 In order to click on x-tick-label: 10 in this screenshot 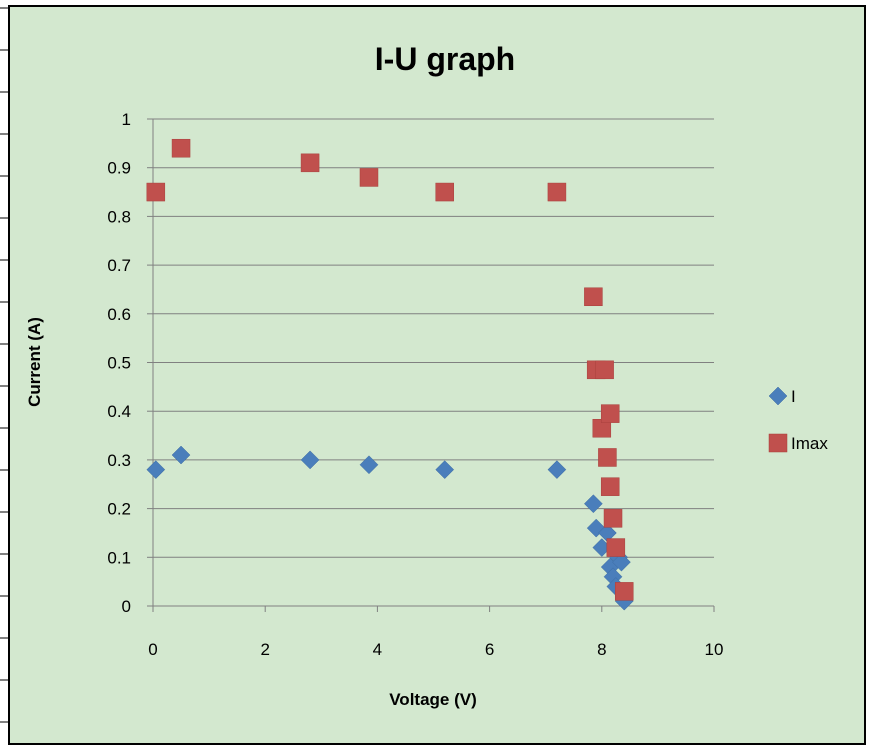, I will do `click(714, 649)`.